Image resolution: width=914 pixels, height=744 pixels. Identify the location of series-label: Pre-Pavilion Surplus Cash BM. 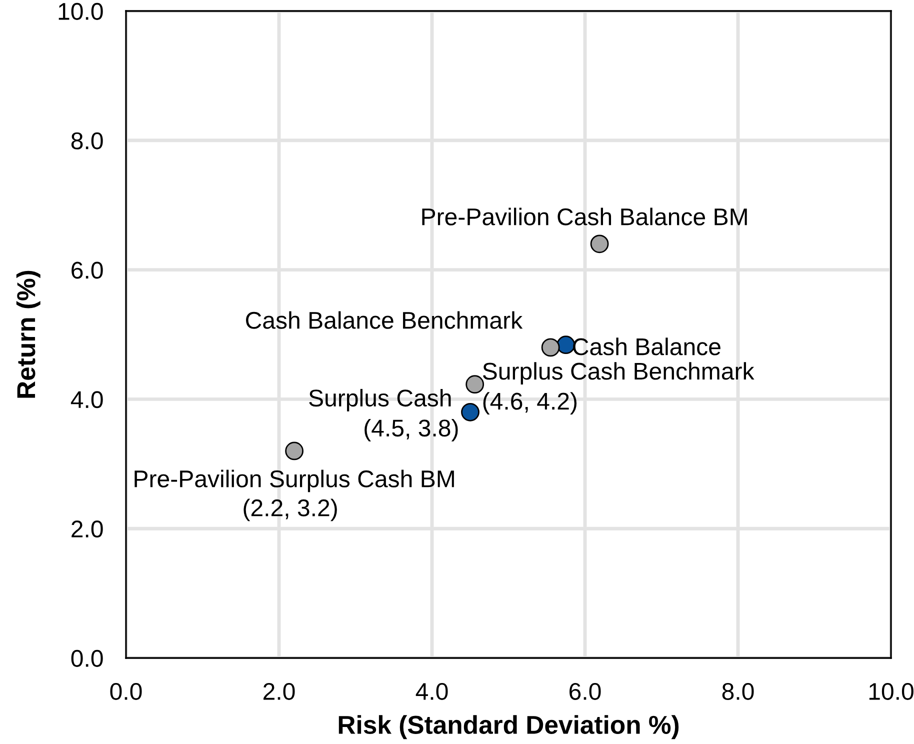
(294, 481).